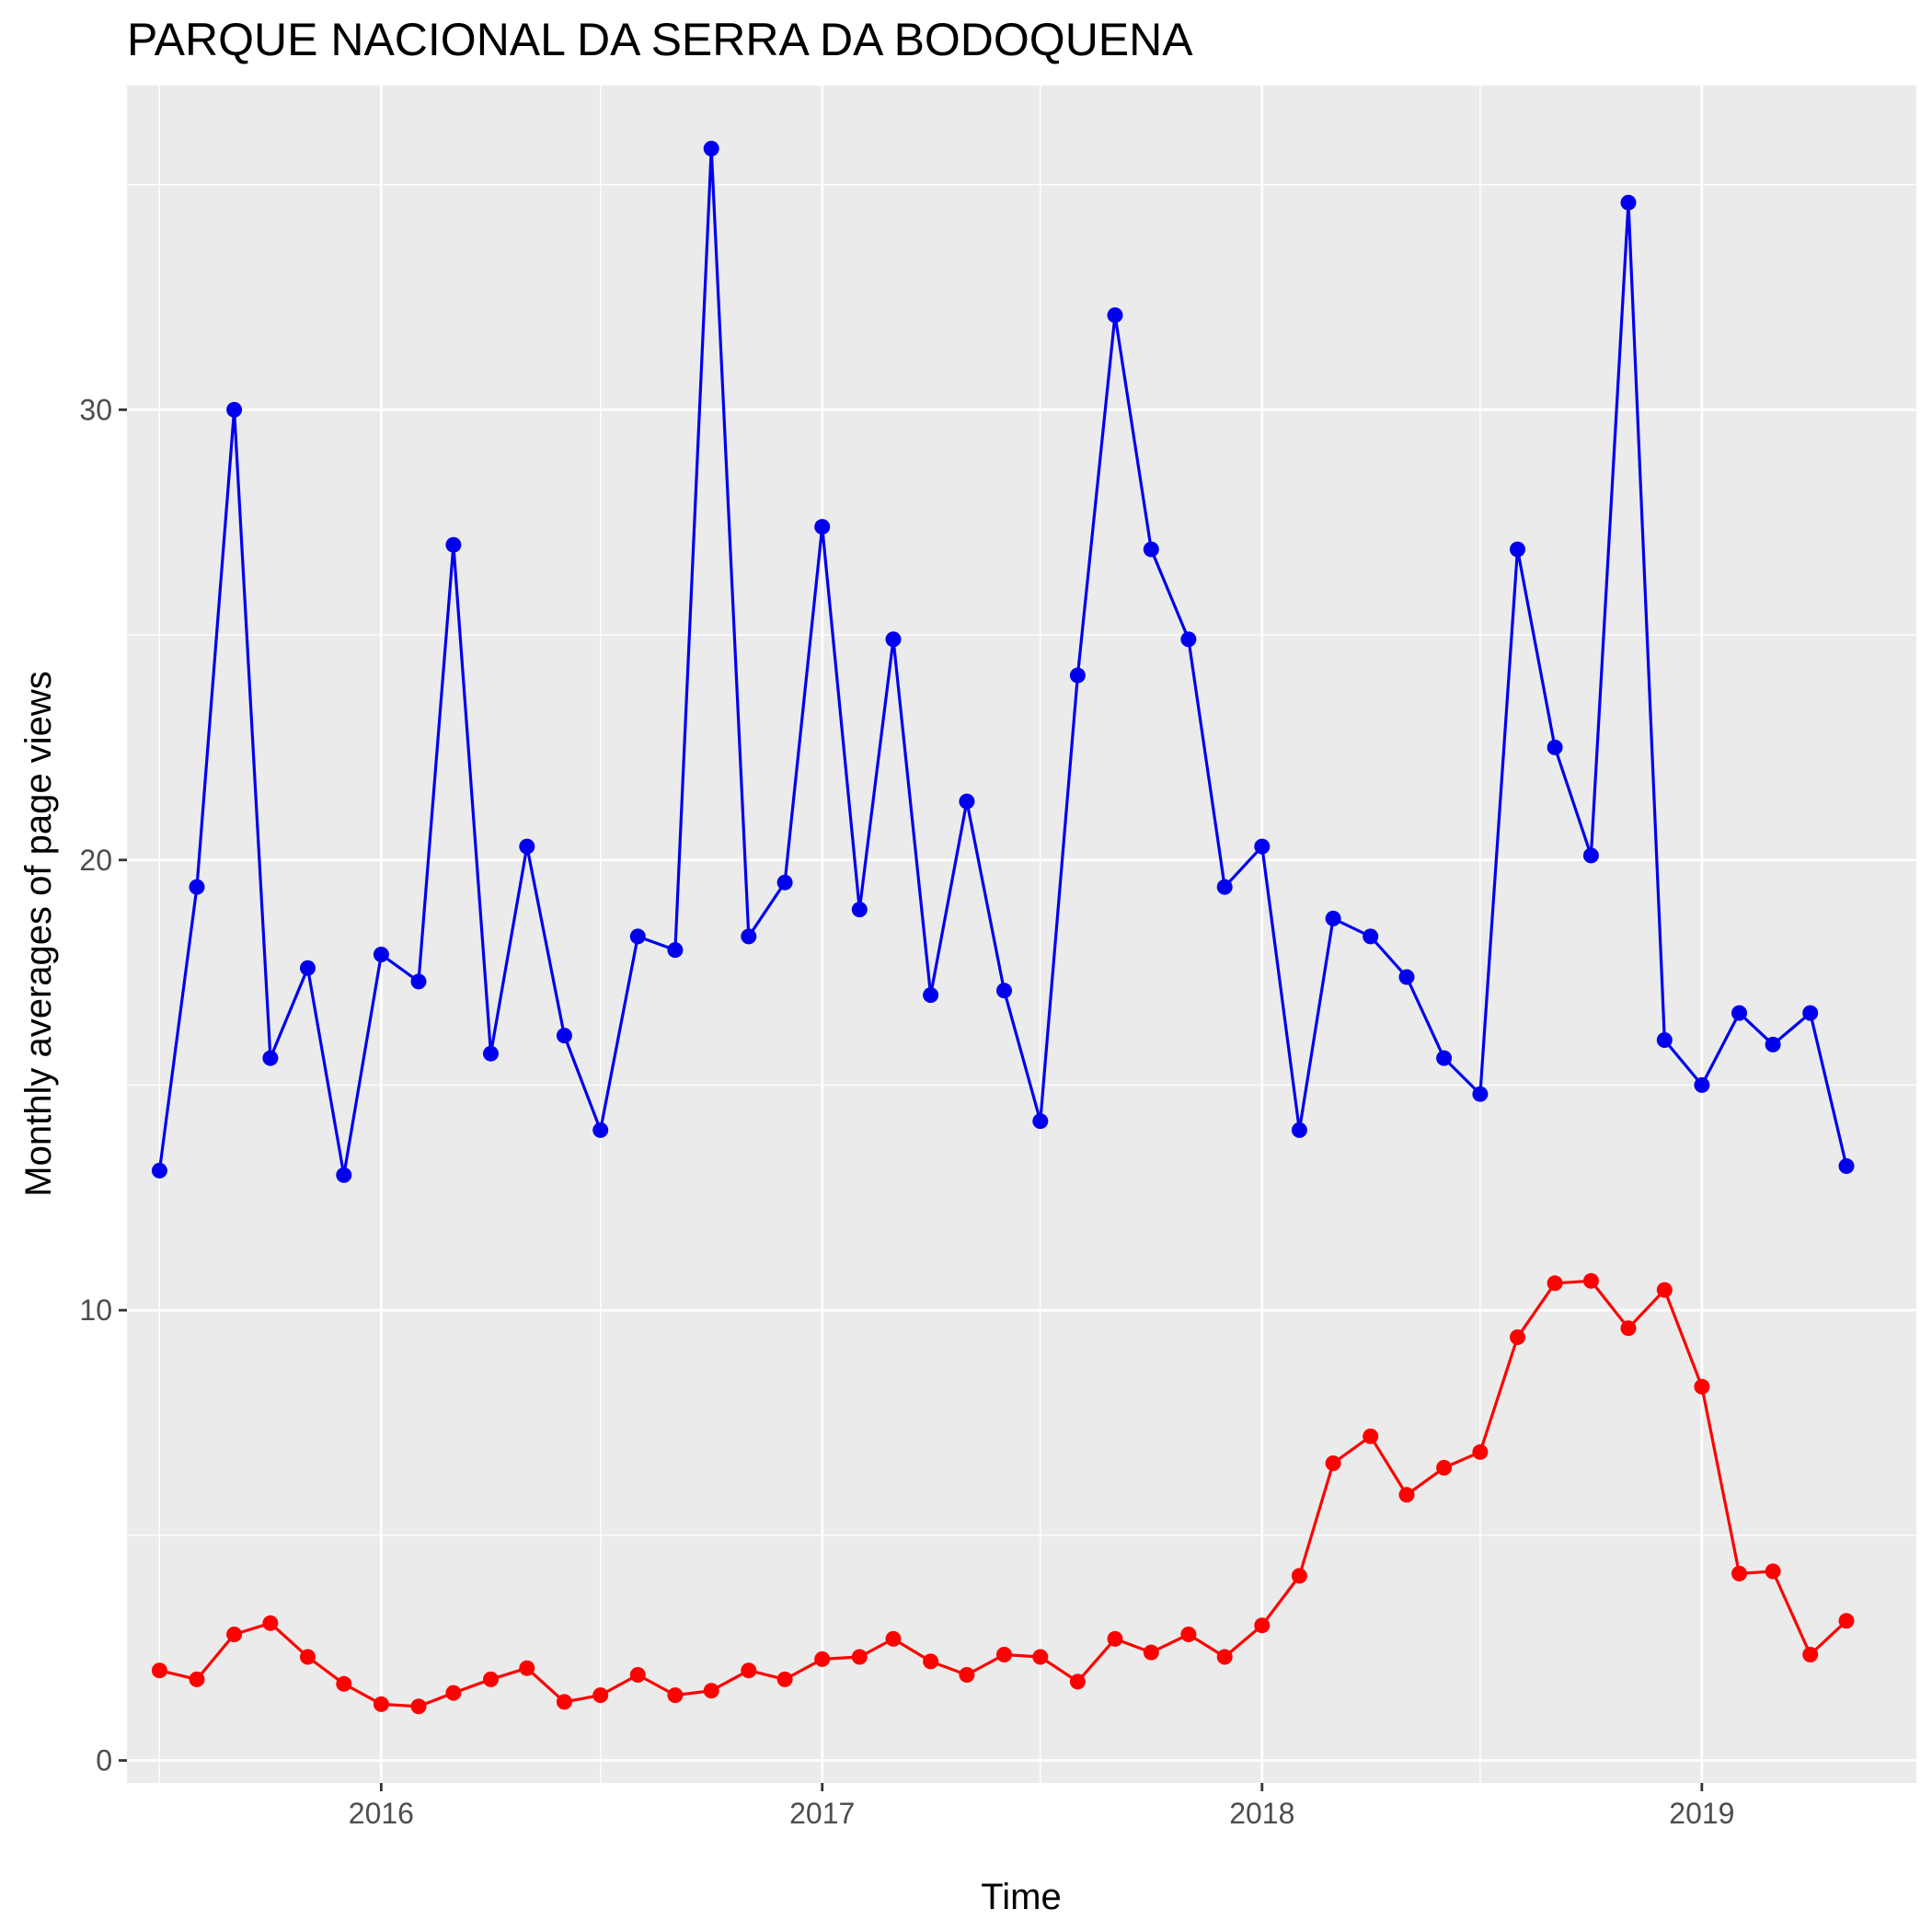 Image resolution: width=1932 pixels, height=1932 pixels. Describe the element at coordinates (660, 39) in the screenshot. I see `chart-title: PARQUE NACIONAL DA SERRA DA BODOQUENA` at that location.